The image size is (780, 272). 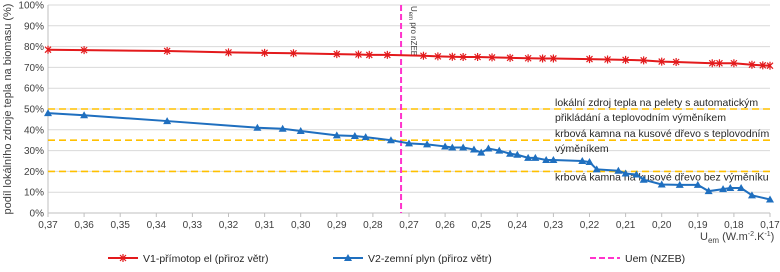 I want to click on y-tick-label: 70%, so click(x=34, y=68).